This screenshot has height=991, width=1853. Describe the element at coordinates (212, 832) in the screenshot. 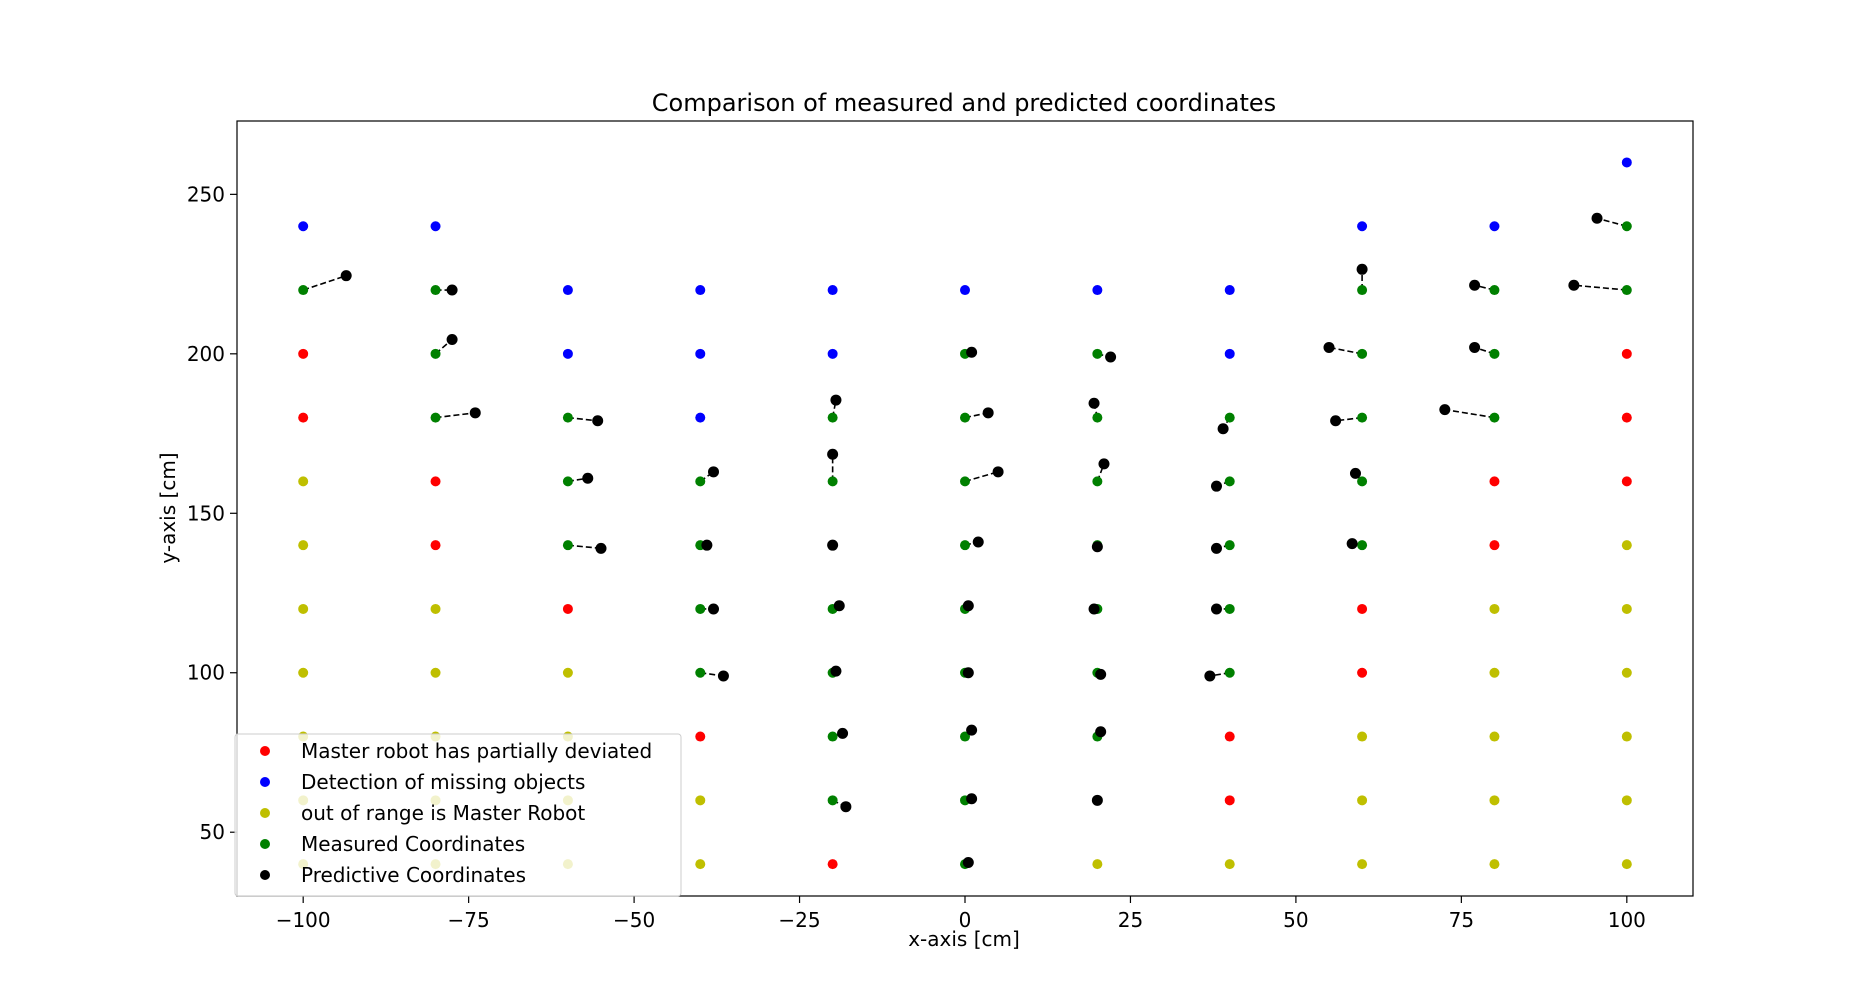

I see `y-tick-label: 50` at that location.